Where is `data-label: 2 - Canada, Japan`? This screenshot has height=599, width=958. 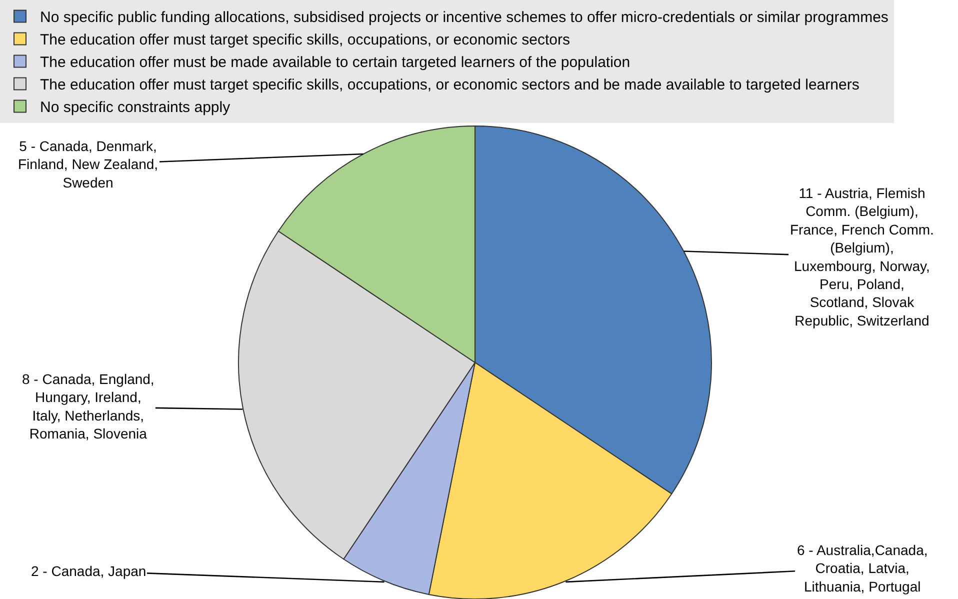 data-label: 2 - Canada, Japan is located at coordinates (88, 571).